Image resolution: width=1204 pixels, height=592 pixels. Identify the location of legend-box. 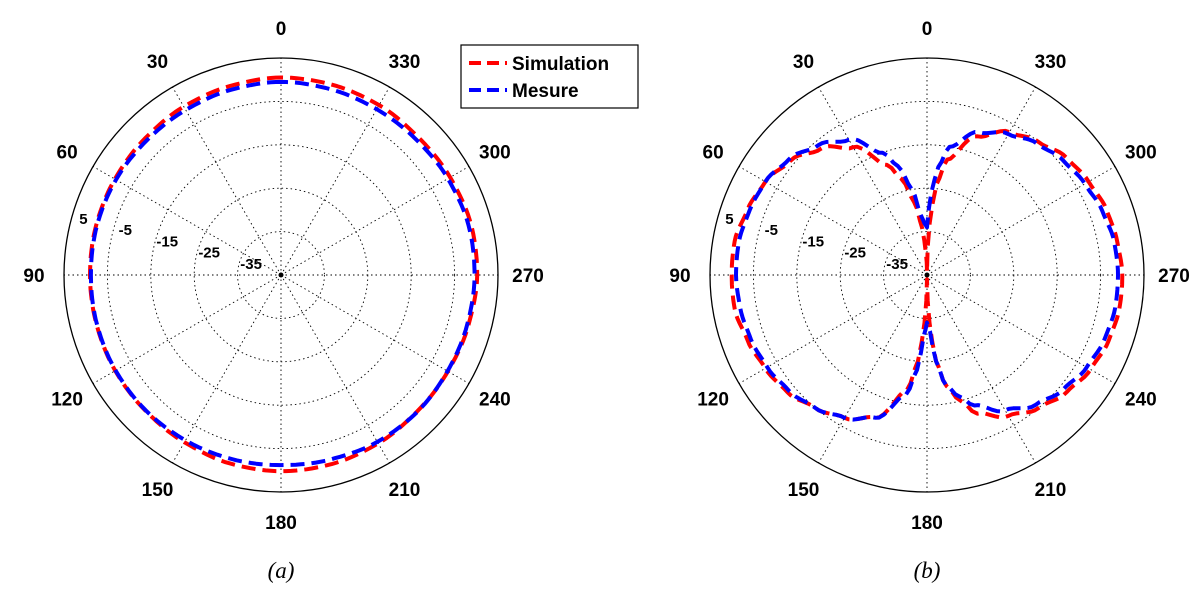
(549, 76).